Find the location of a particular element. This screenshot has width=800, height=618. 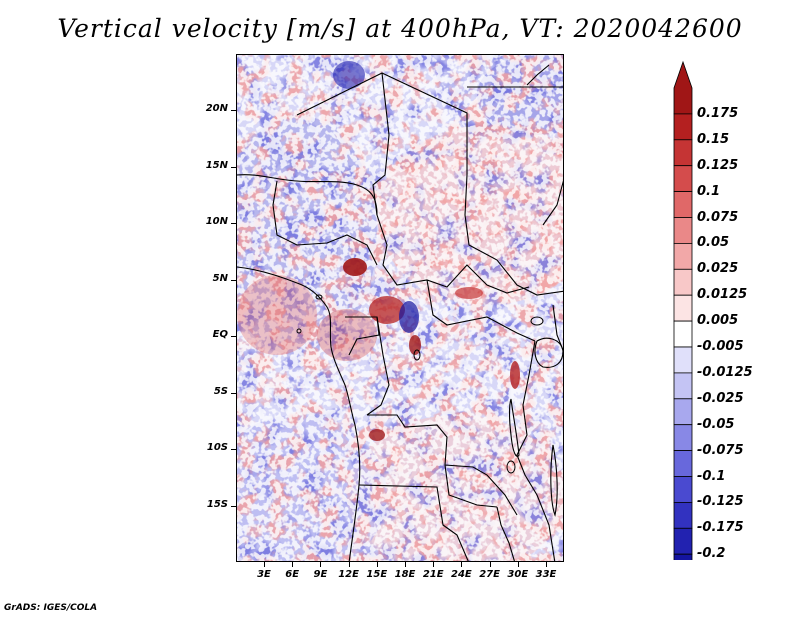

colorbar-top-arrow is located at coordinates (683, 87).